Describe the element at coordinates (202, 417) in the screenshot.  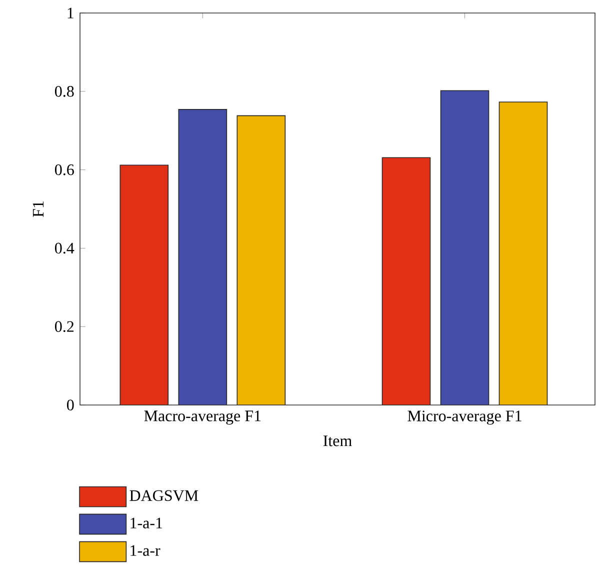
I see `x-tick-label: Macro-average F1` at that location.